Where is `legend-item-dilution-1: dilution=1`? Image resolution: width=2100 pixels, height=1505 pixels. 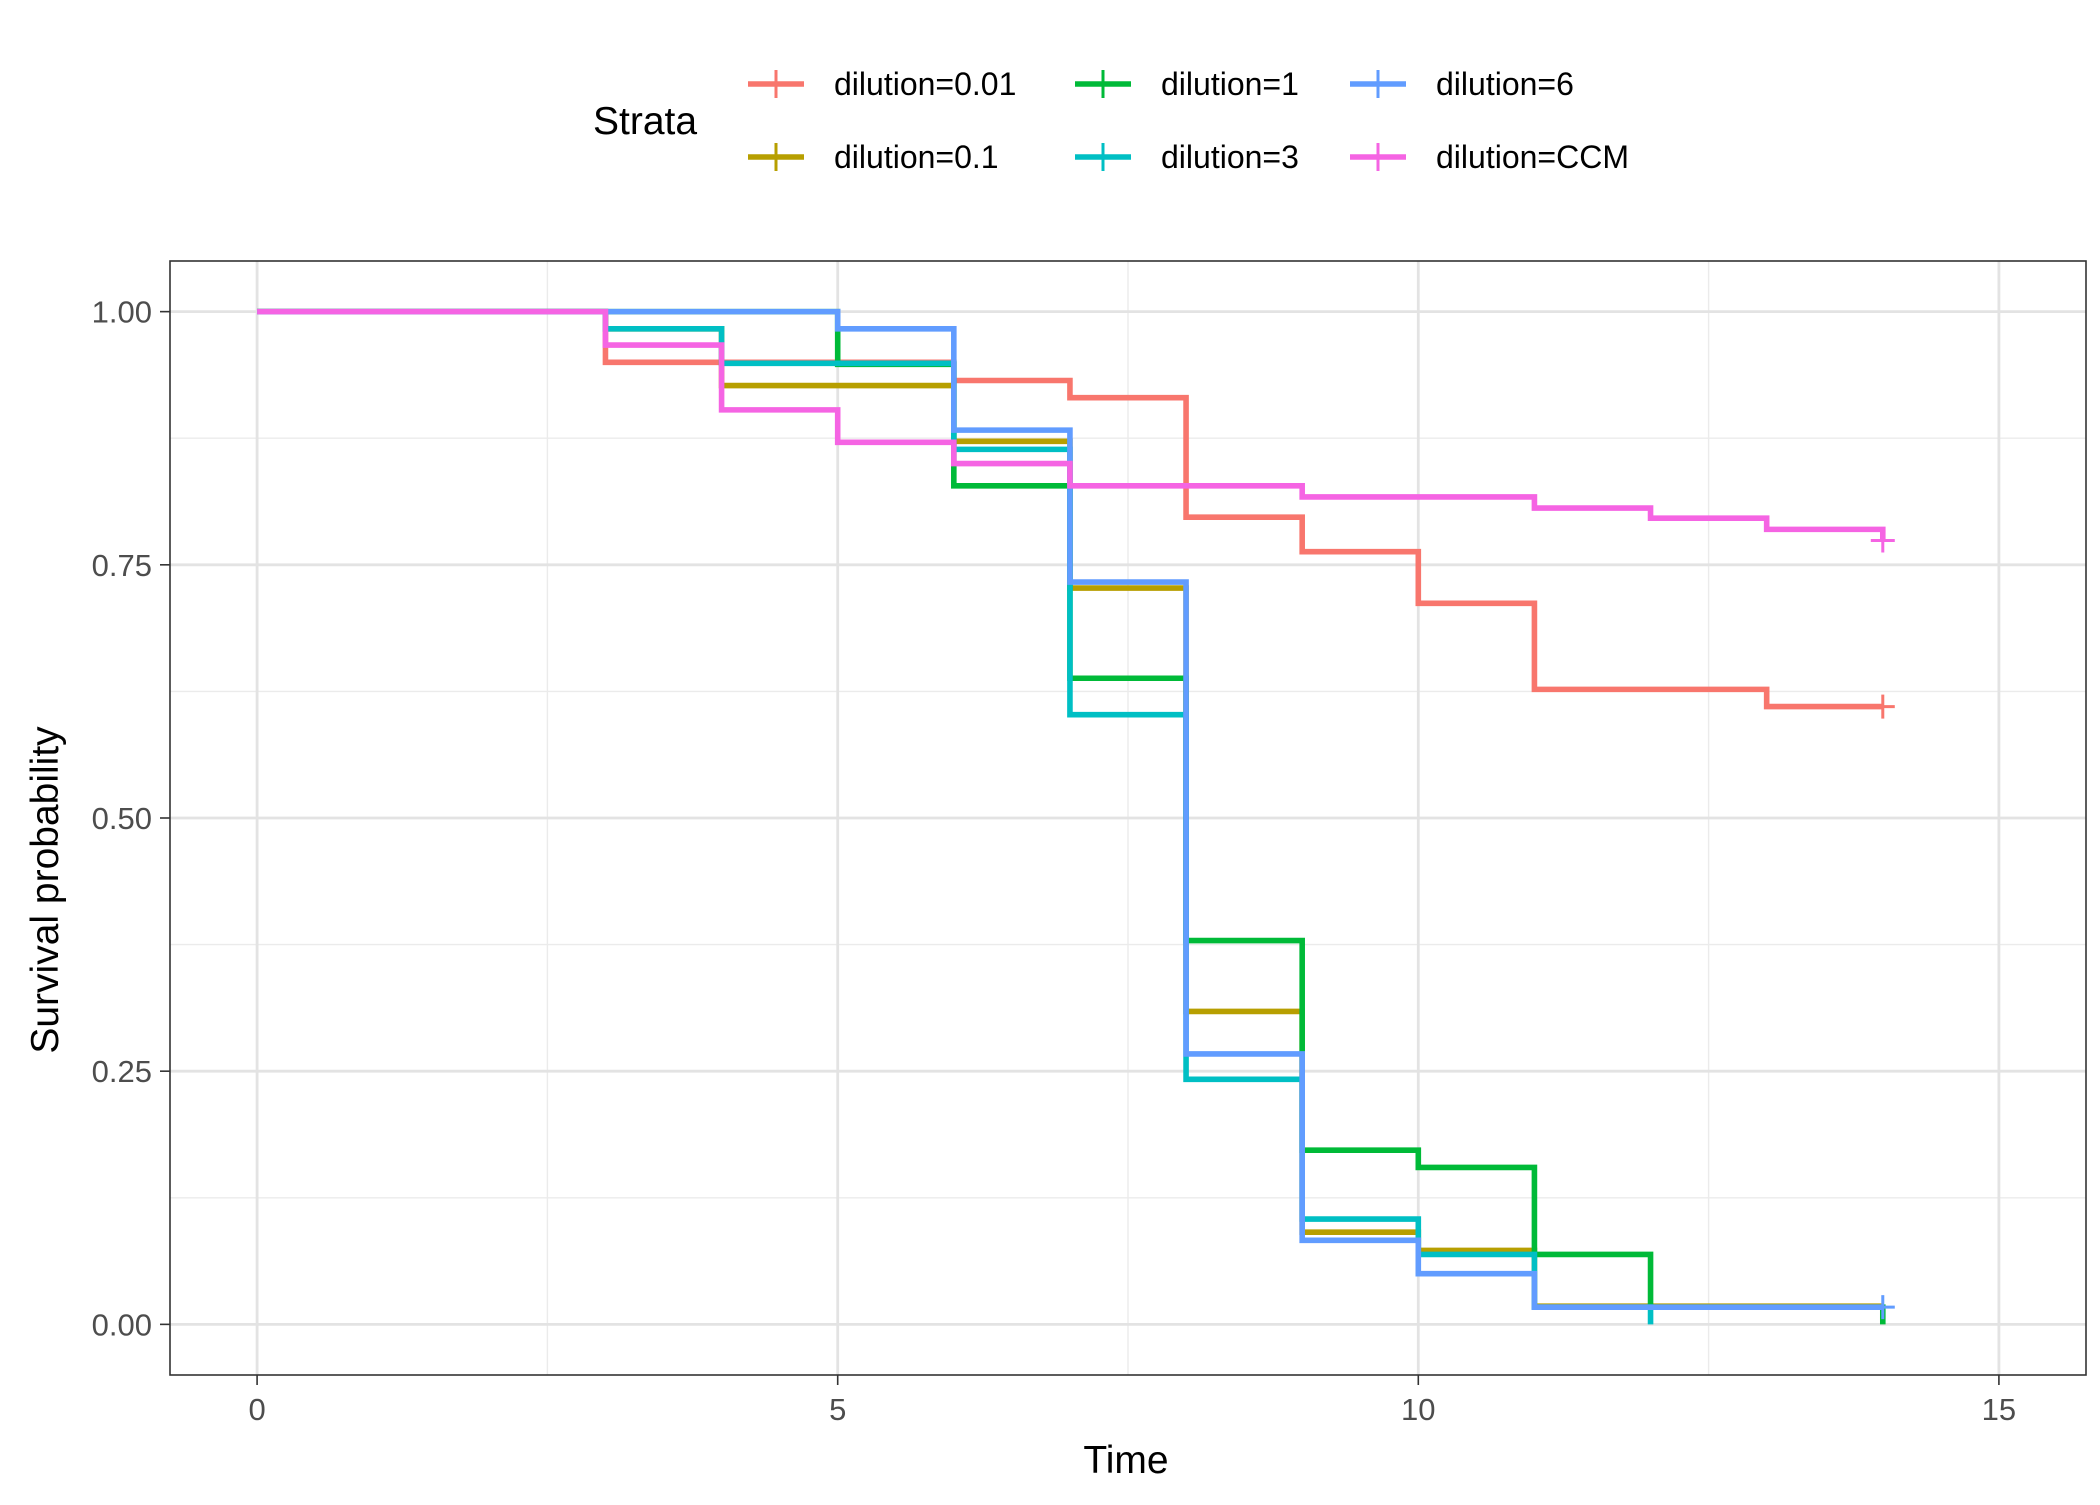 legend-item-dilution-1: dilution=1 is located at coordinates (1187, 84).